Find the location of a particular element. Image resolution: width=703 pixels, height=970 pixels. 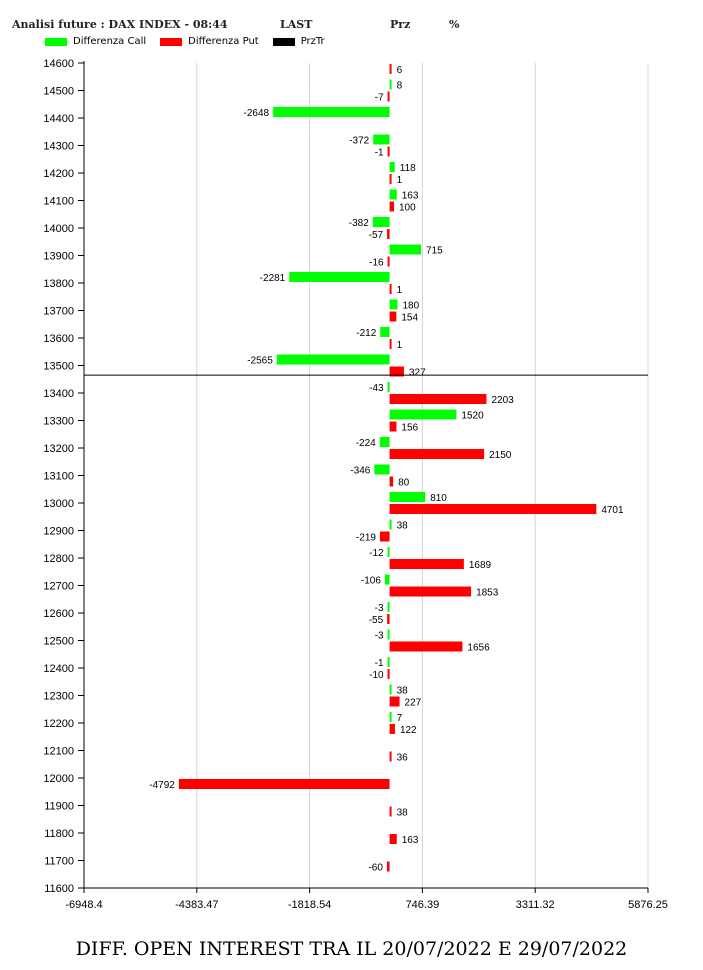

y-tick-label: 13800 is located at coordinates (58, 284).